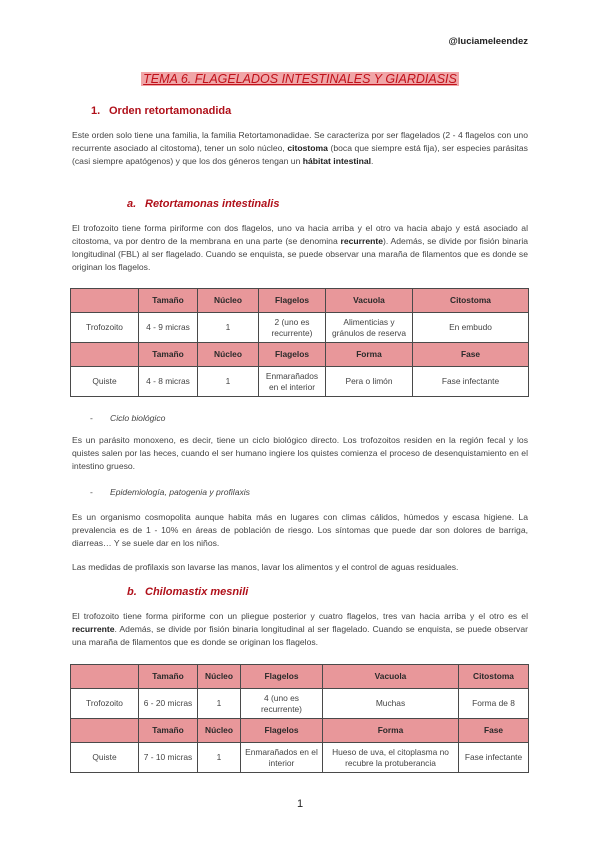 This screenshot has height=848, width=600. Describe the element at coordinates (292, 327) in the screenshot. I see `table-cell: 2 (uno es recurrente)` at that location.